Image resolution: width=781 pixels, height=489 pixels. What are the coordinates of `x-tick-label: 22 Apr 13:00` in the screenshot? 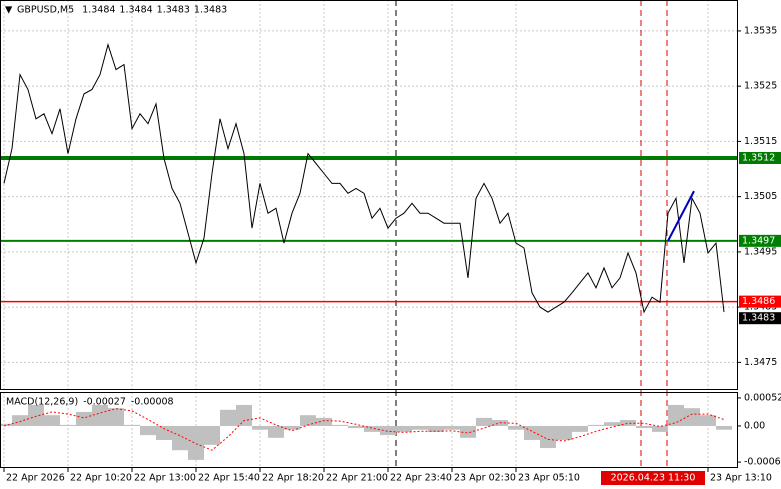 It's located at (165, 478).